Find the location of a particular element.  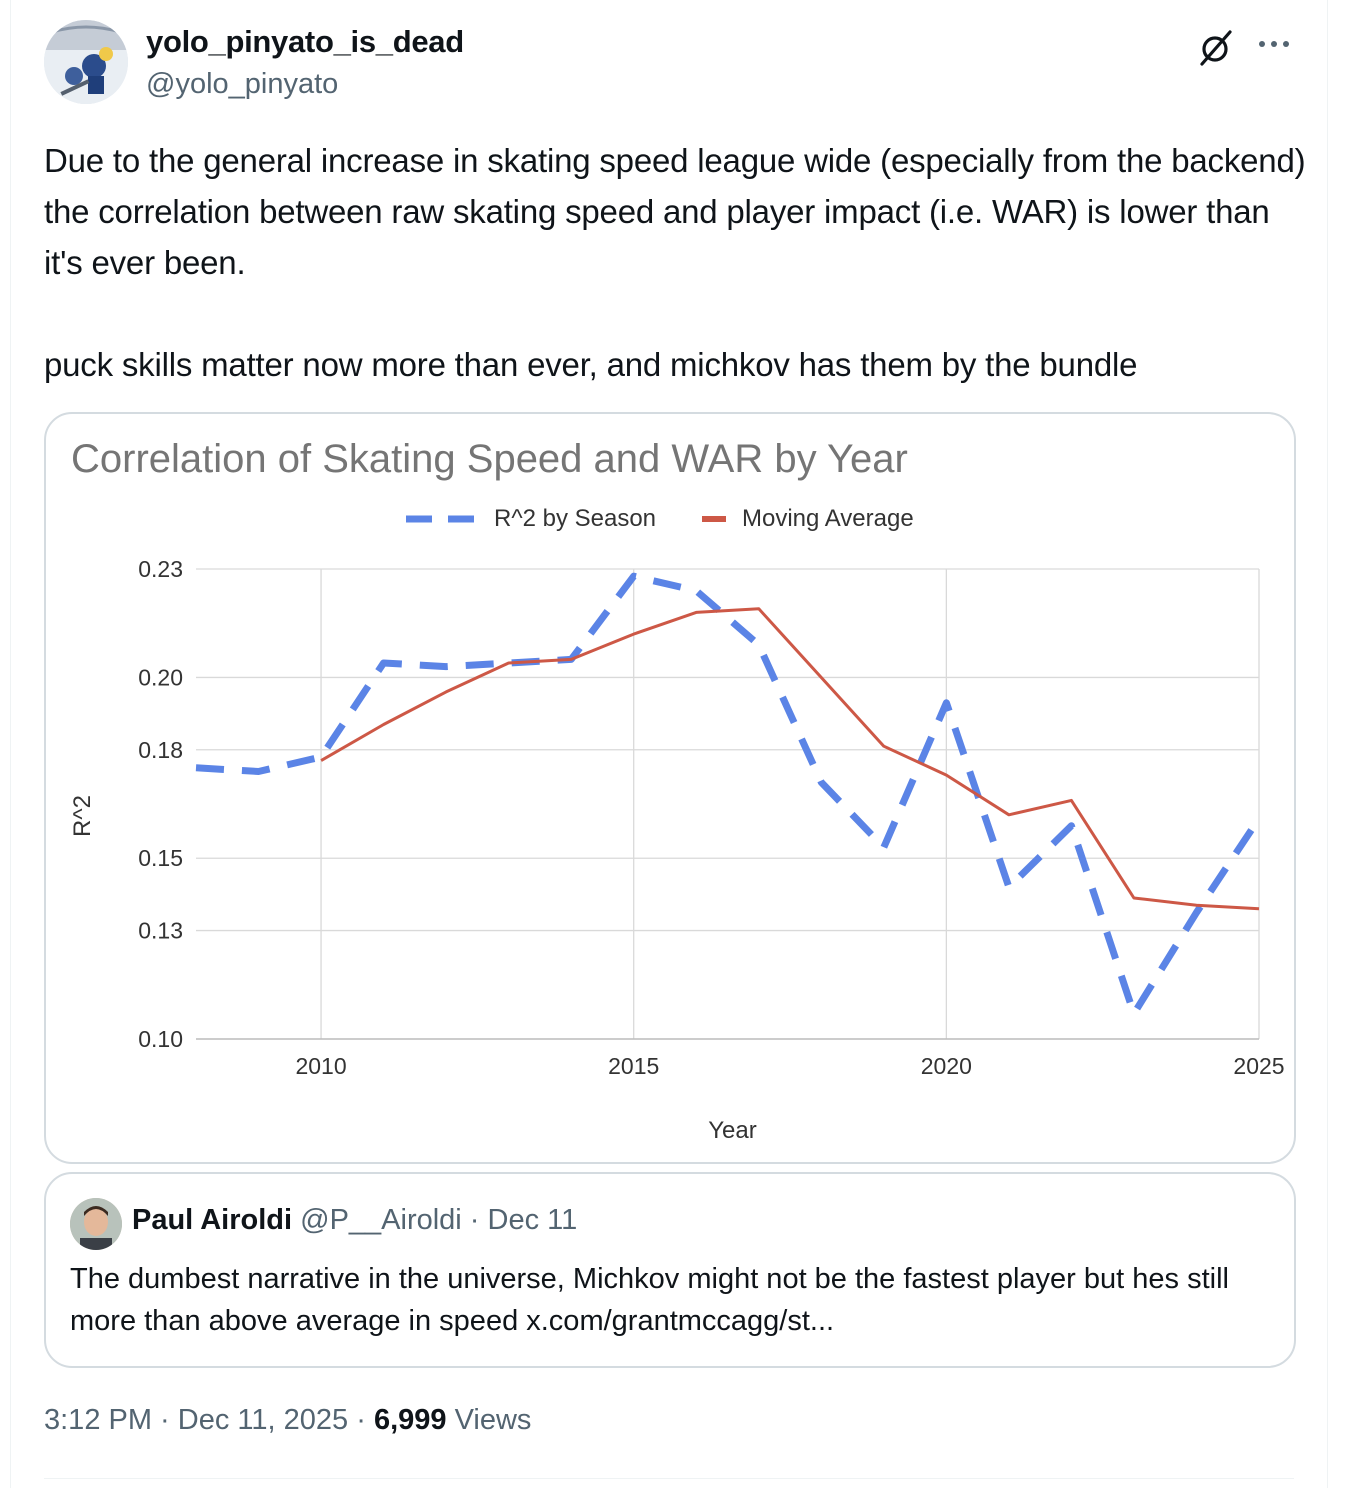

legend-label-r2: R^2 by Season is located at coordinates (575, 518).